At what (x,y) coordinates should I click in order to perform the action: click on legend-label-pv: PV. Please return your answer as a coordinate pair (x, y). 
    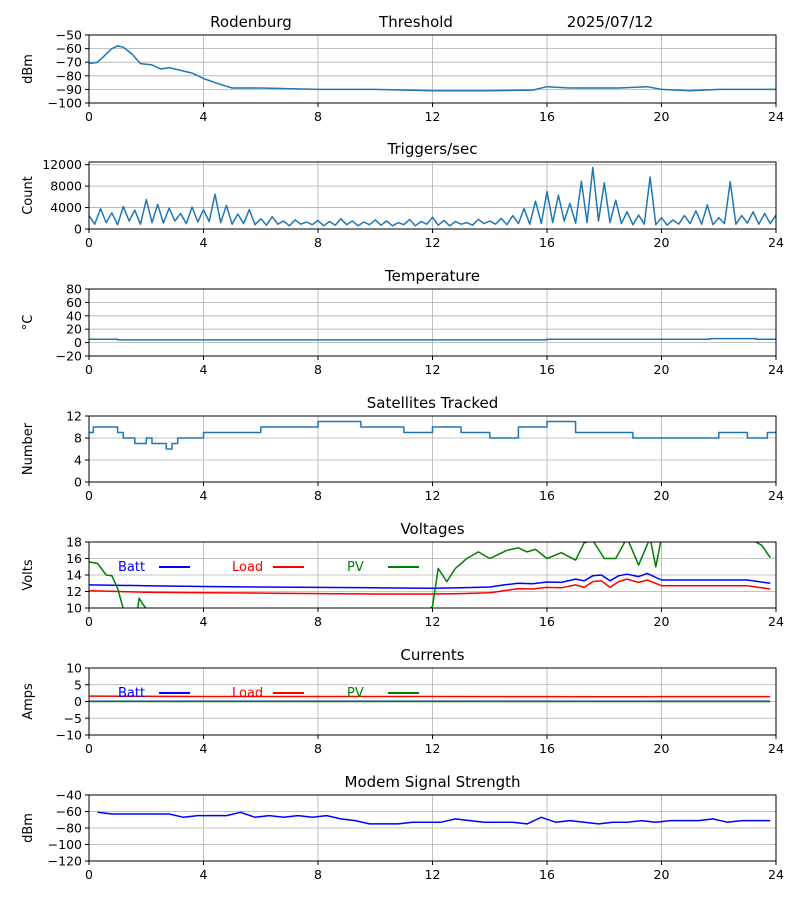
    Looking at the image, I should click on (355, 567).